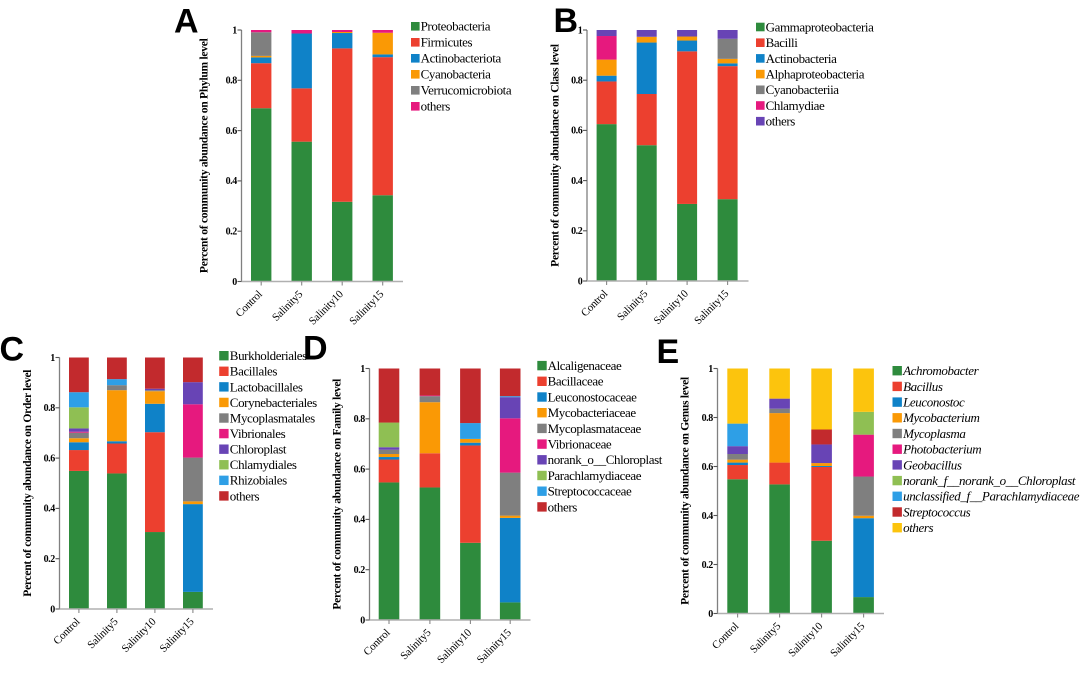 The width and height of the screenshot is (1086, 679). What do you see at coordinates (254, 371) in the screenshot?
I see `svg-text: Bacillales` at bounding box center [254, 371].